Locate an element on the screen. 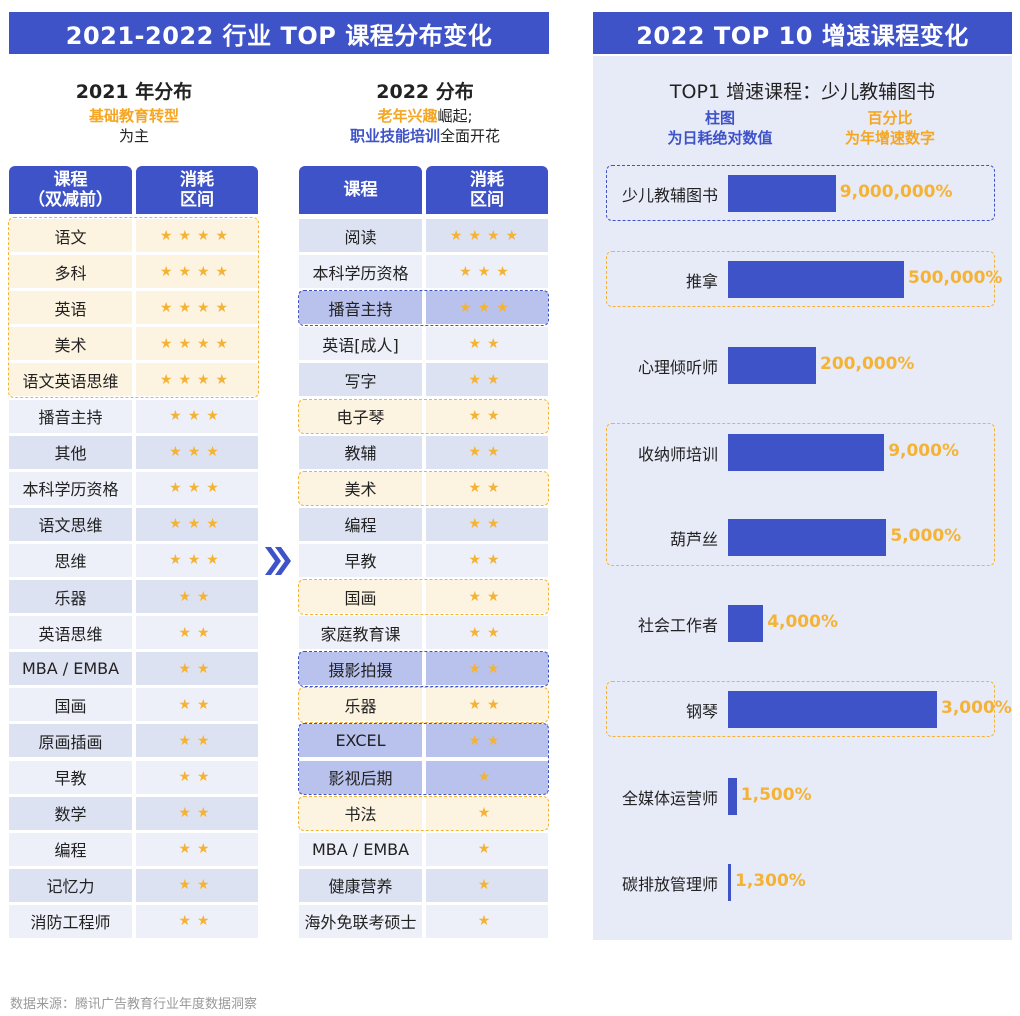 The height and width of the screenshot is (1016, 1020). chevron-right-icon is located at coordinates (278, 561).